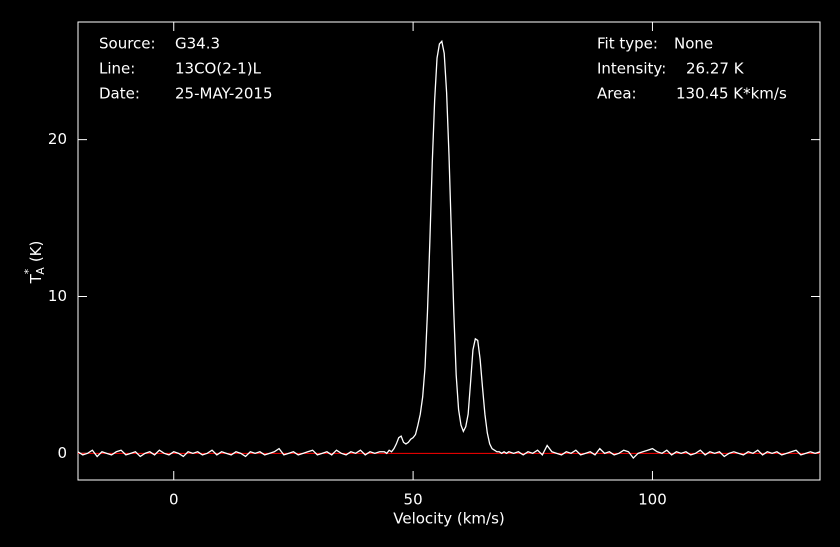 The image size is (840, 547). I want to click on info-label: Source:, so click(127, 44).